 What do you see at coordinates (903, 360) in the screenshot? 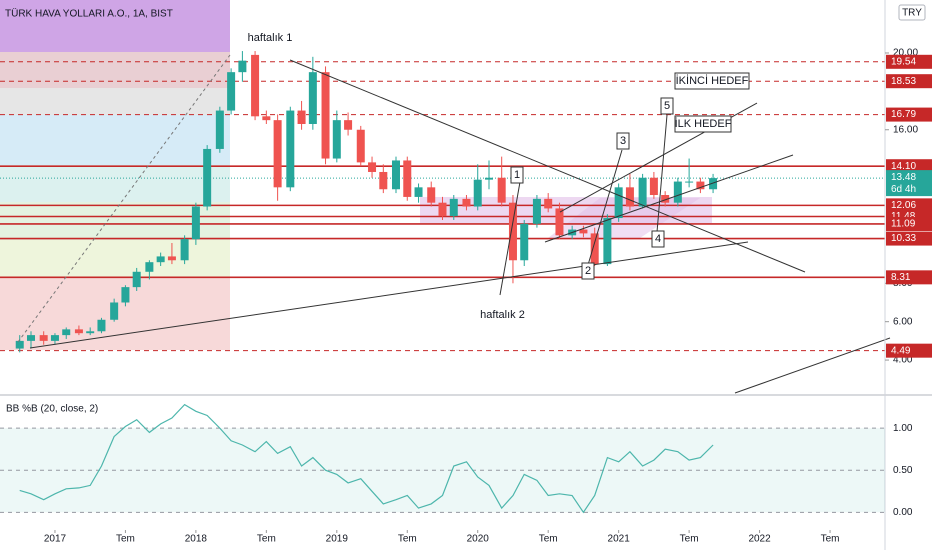
I see `y-tick-label: 4.00` at bounding box center [903, 360].